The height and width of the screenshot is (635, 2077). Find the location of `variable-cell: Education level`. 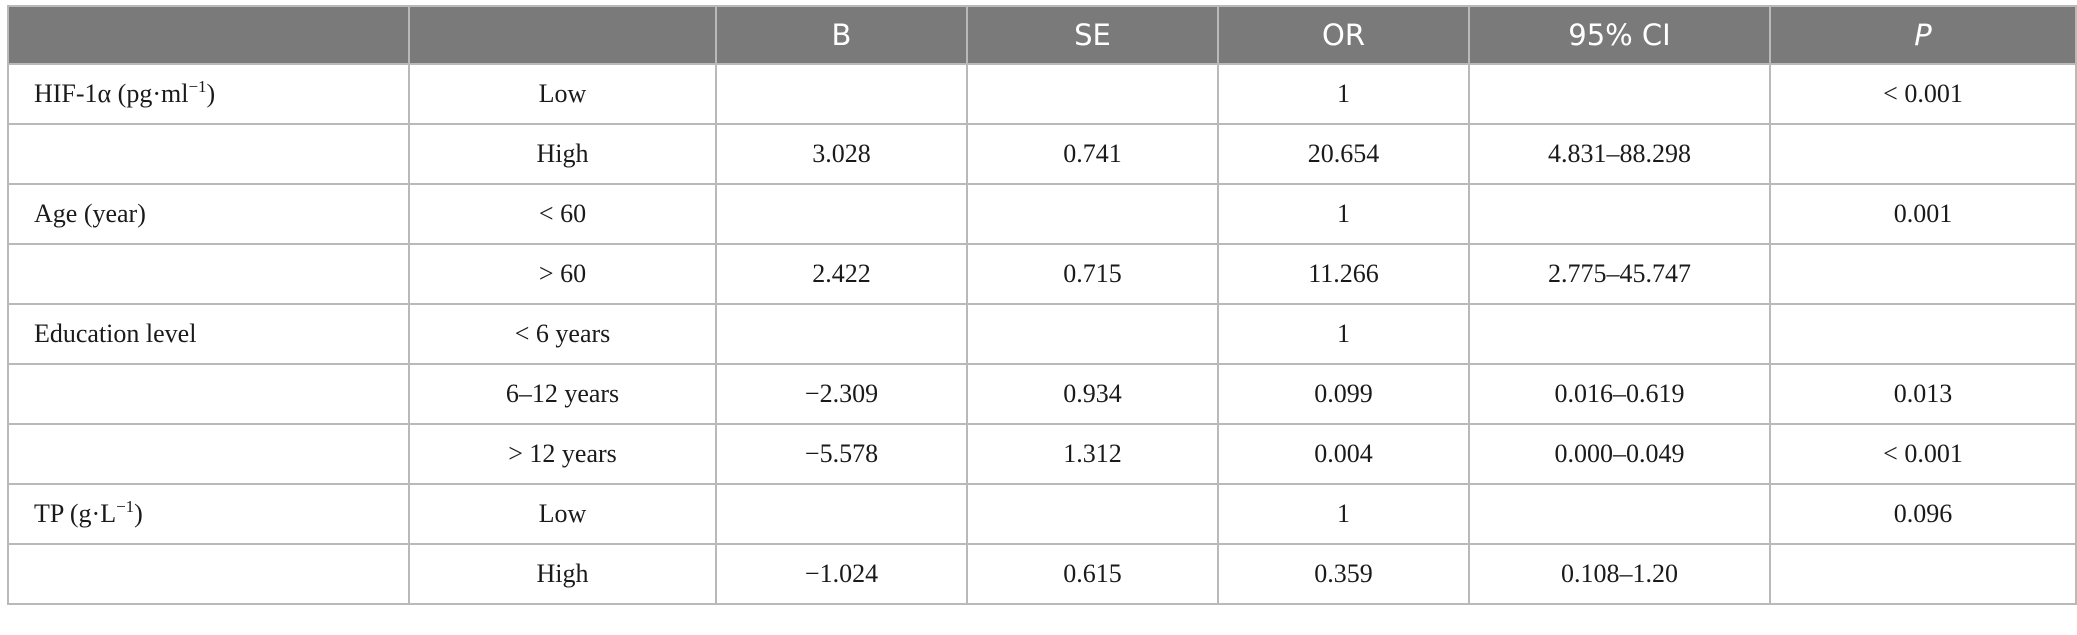

variable-cell: Education level is located at coordinates (208, 334).